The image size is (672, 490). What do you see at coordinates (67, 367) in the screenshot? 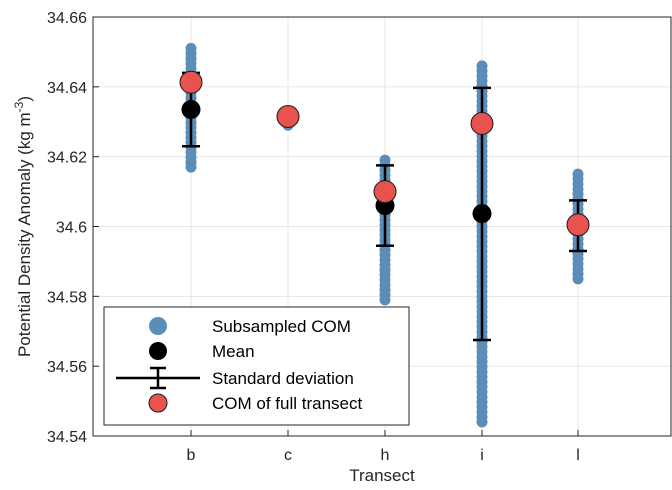
I see `y-tick-label: 34.56` at bounding box center [67, 367].